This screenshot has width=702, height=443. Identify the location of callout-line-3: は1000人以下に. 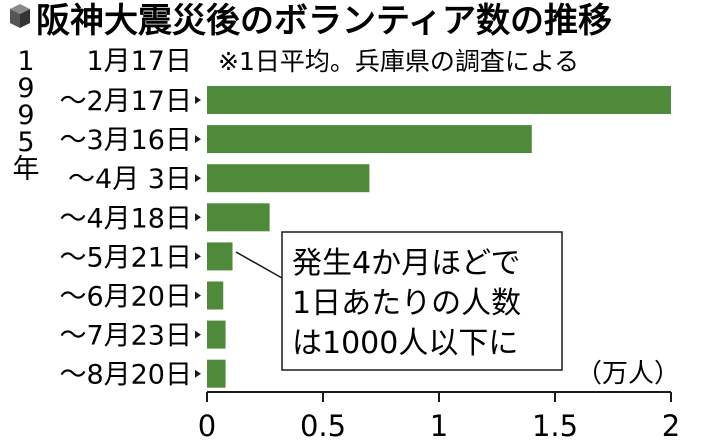
(405, 343).